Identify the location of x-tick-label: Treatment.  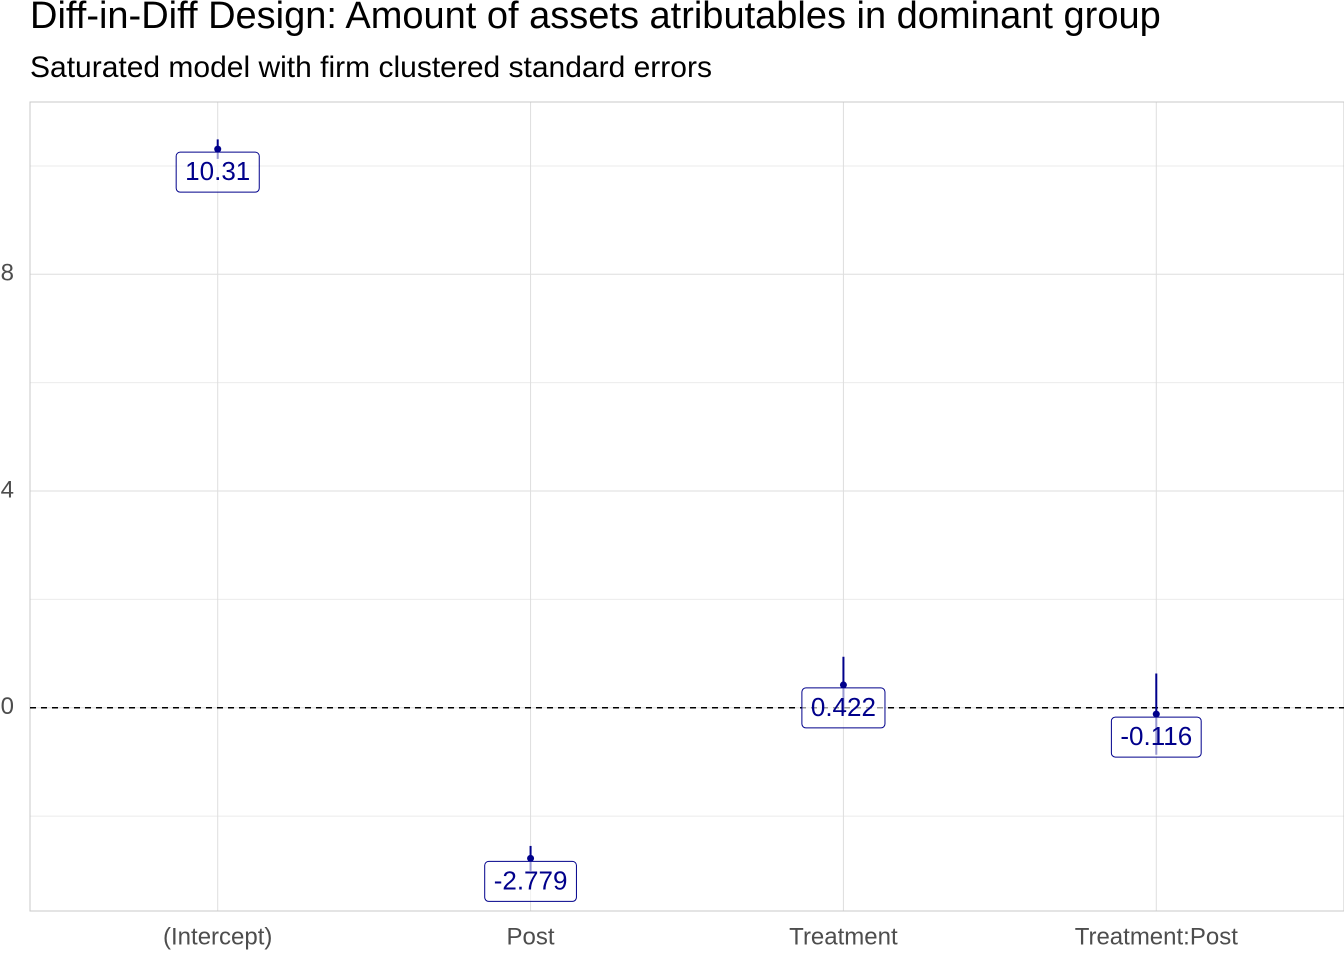
(843, 936).